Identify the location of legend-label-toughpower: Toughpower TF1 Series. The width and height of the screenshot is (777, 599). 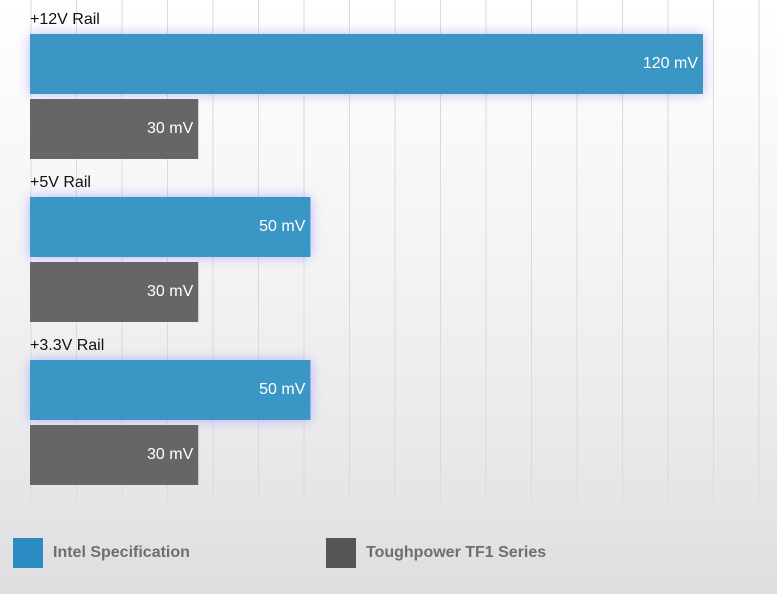
(456, 552).